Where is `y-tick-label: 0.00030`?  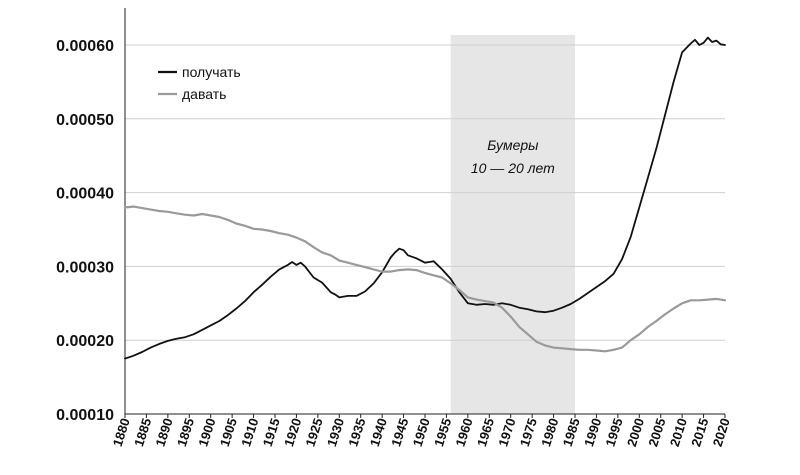 y-tick-label: 0.00030 is located at coordinates (85, 267).